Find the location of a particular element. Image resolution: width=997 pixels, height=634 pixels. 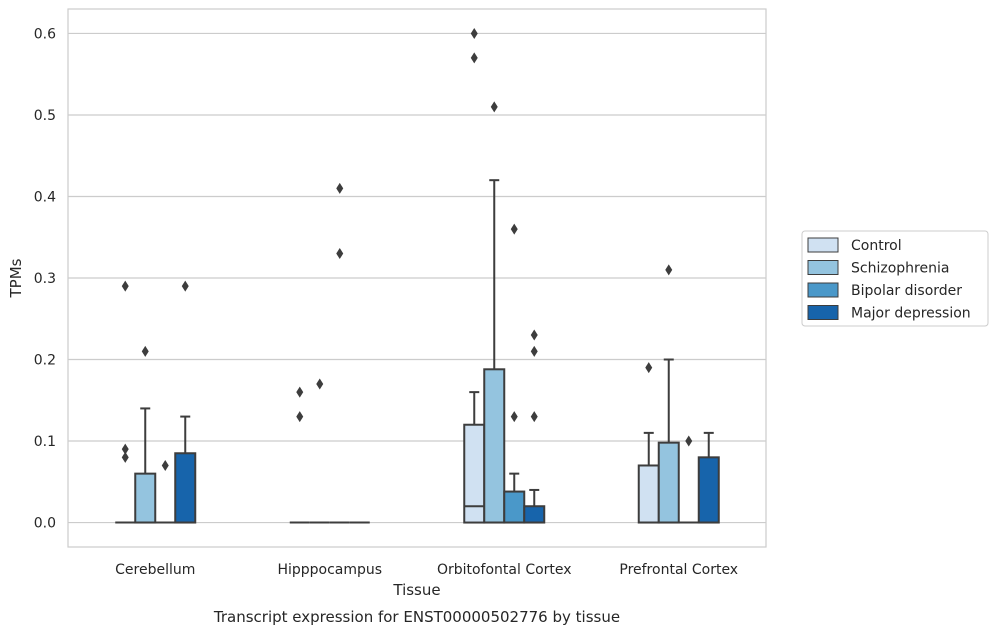

x-tick-label-1: Hipppocampus is located at coordinates (329, 570).